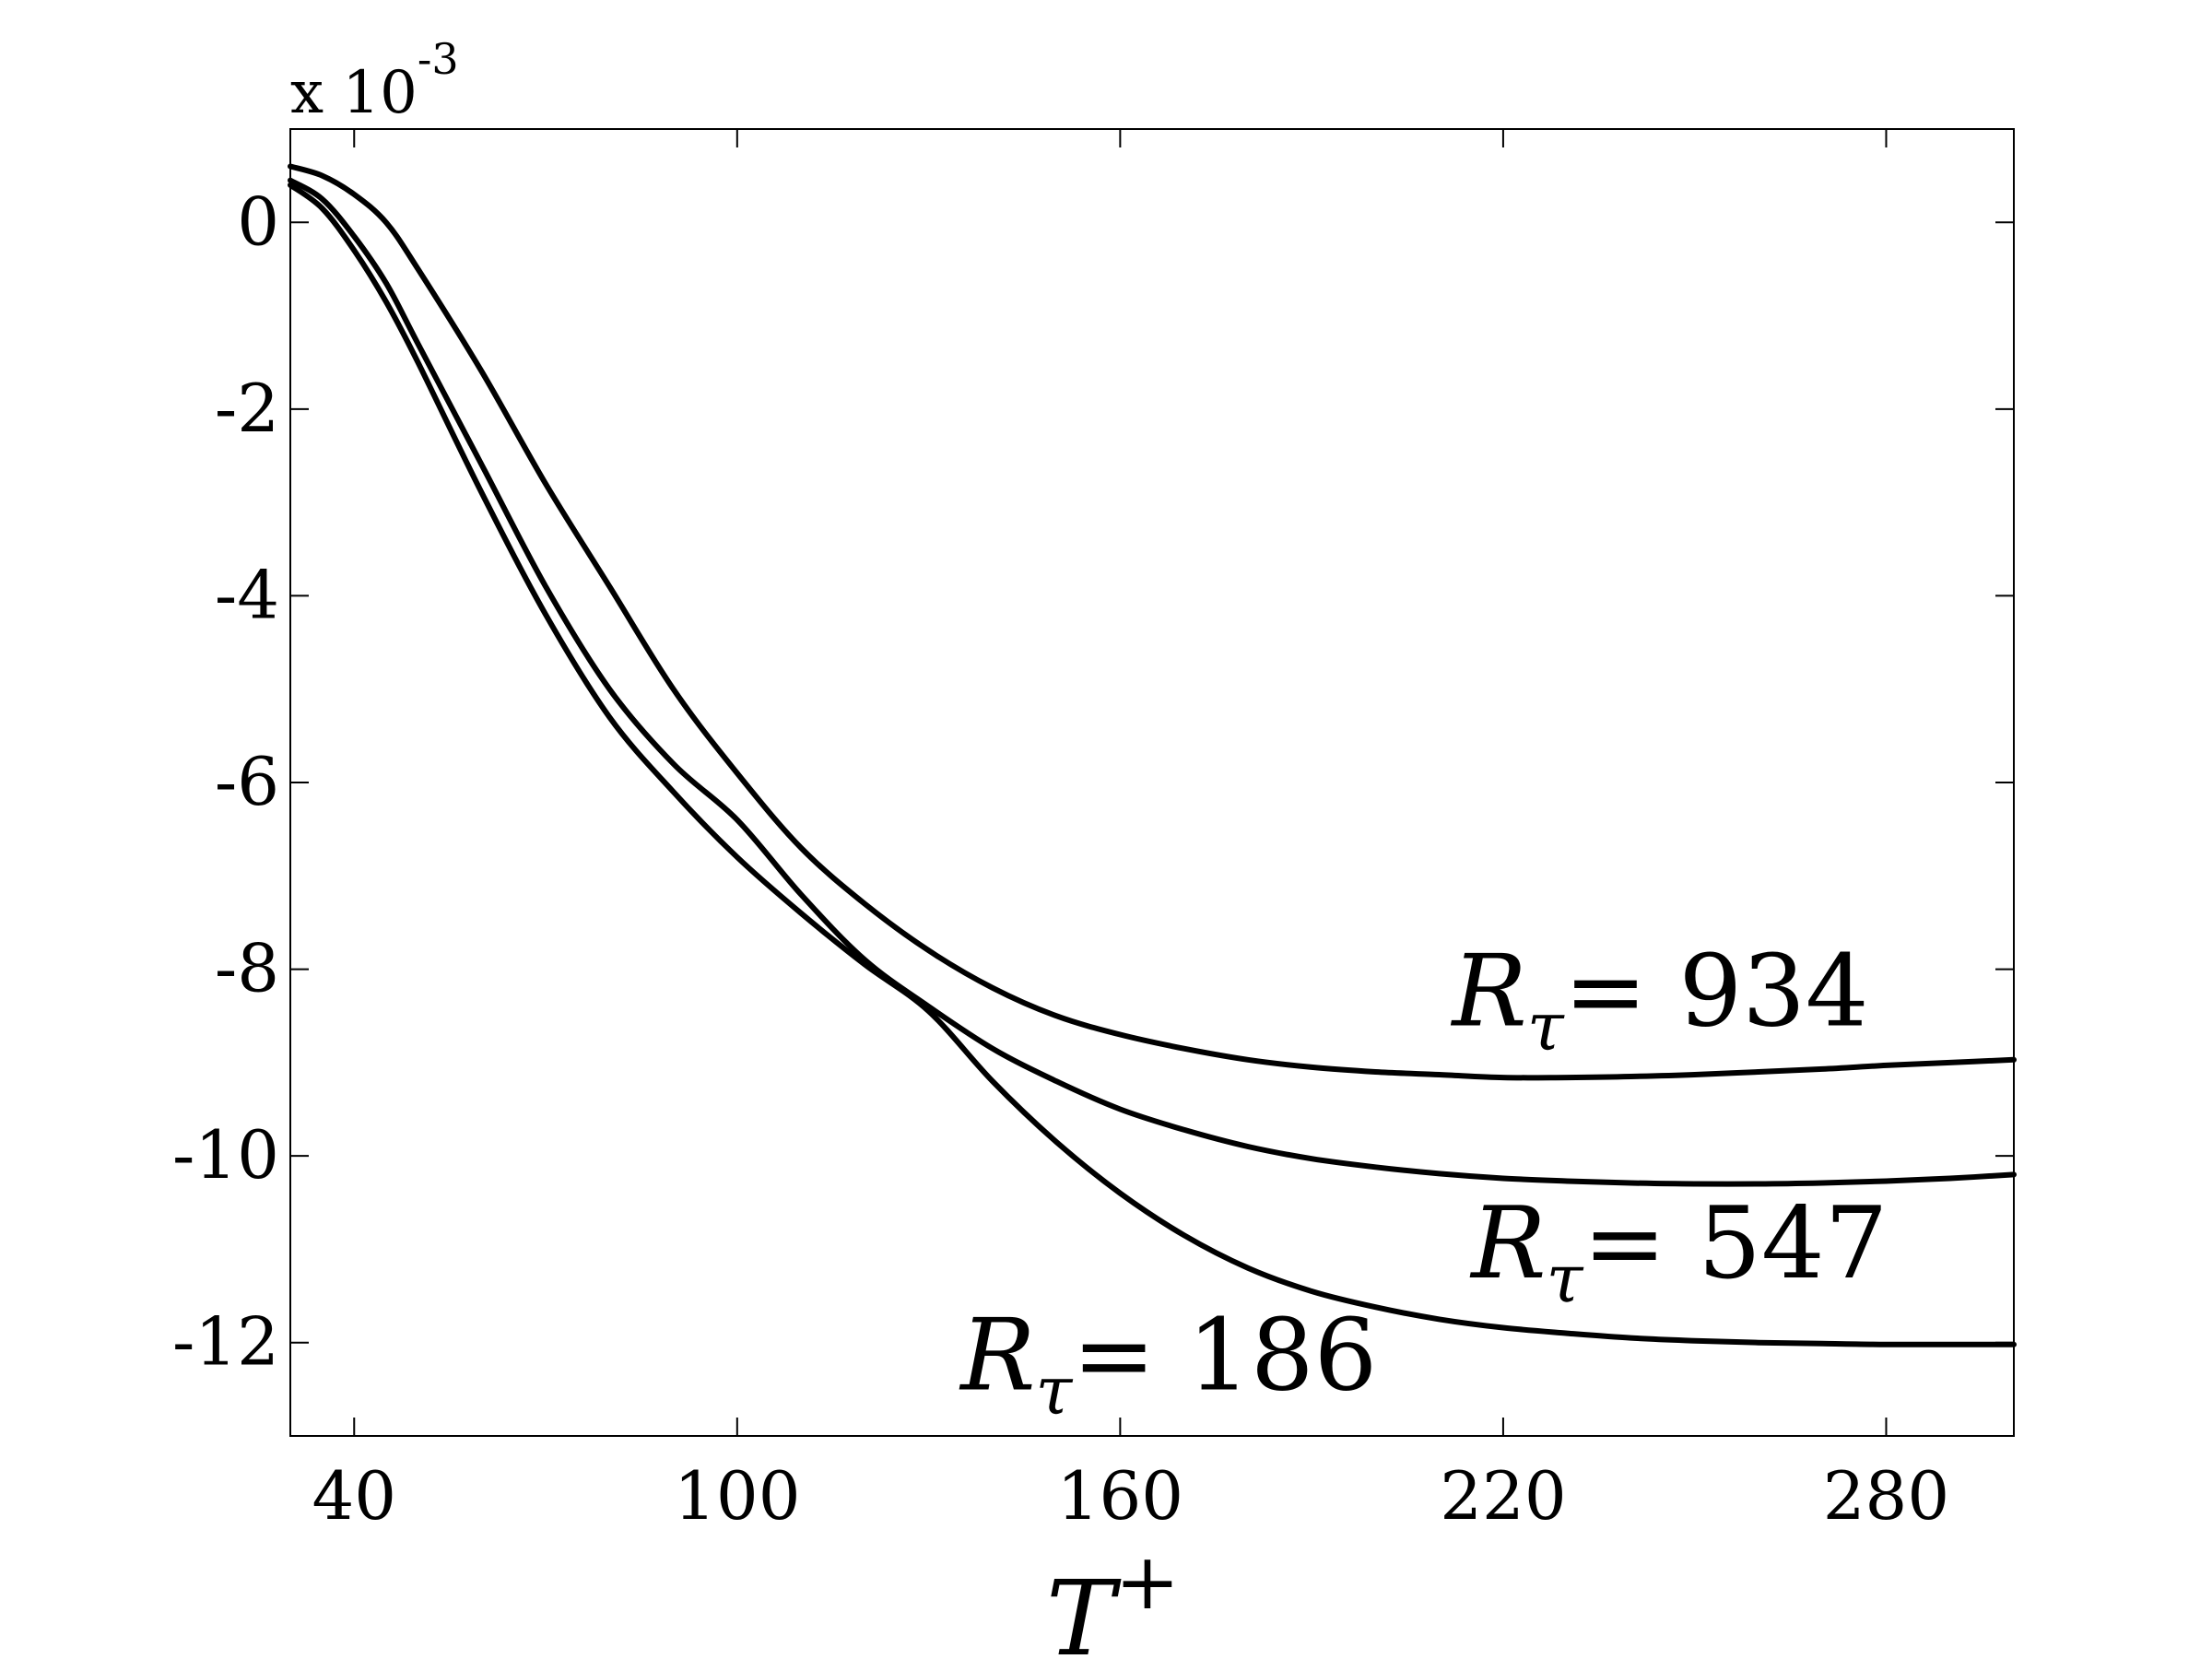 The height and width of the screenshot is (1659, 2212). I want to click on y-tick-label: -2, so click(247, 408).